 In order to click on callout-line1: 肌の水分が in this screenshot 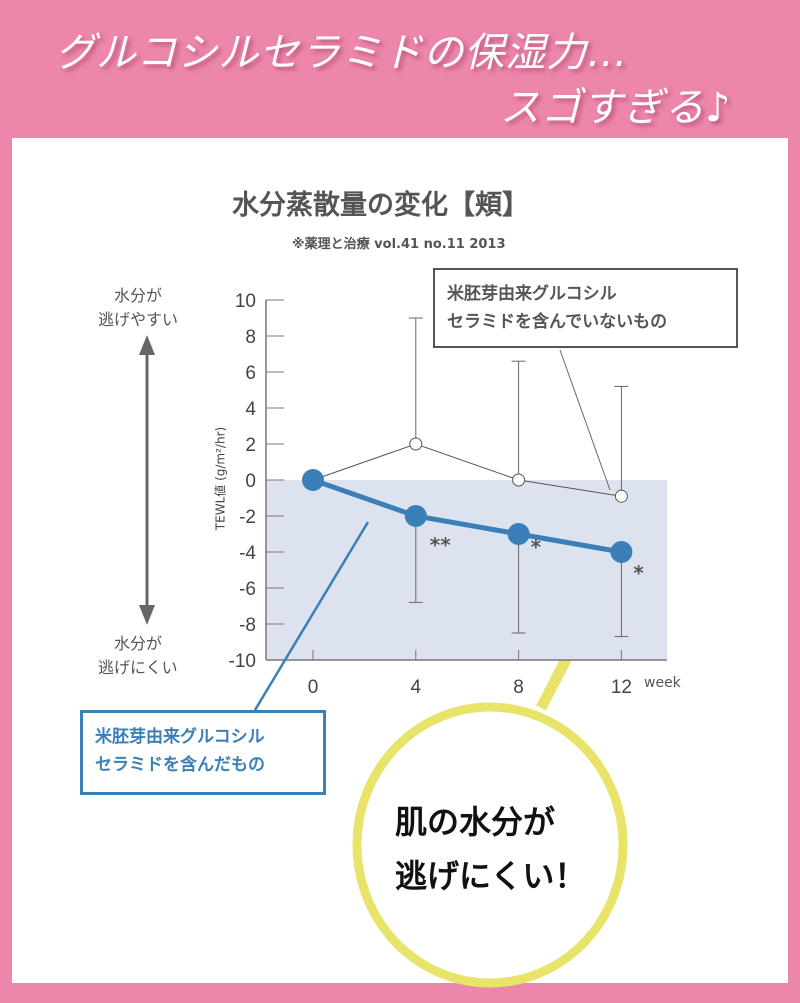, I will do `click(475, 822)`.